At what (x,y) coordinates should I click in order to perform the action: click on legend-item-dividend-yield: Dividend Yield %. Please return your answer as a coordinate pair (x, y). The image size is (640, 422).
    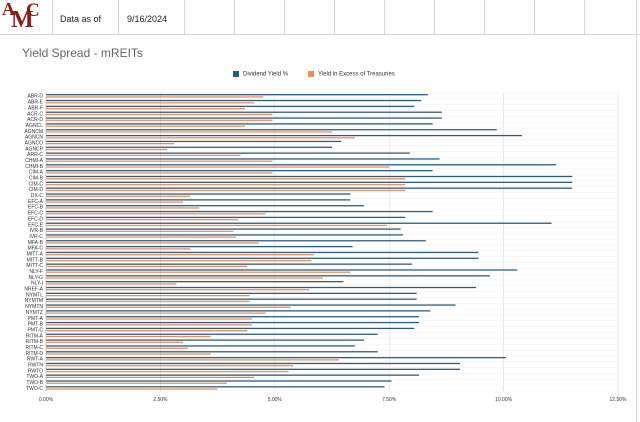
    Looking at the image, I should click on (260, 74).